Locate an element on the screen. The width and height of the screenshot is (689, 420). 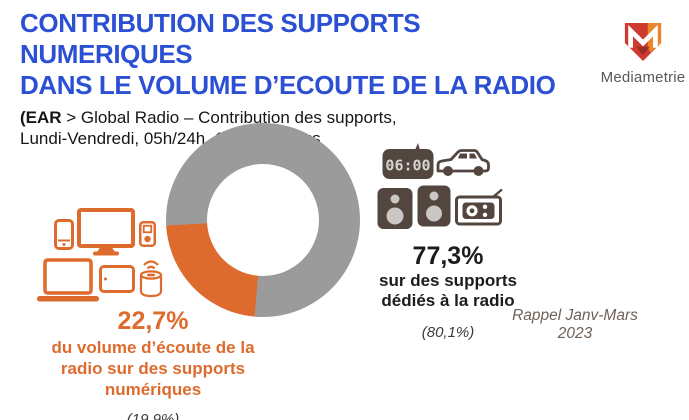
donut-hole is located at coordinates (263, 220).